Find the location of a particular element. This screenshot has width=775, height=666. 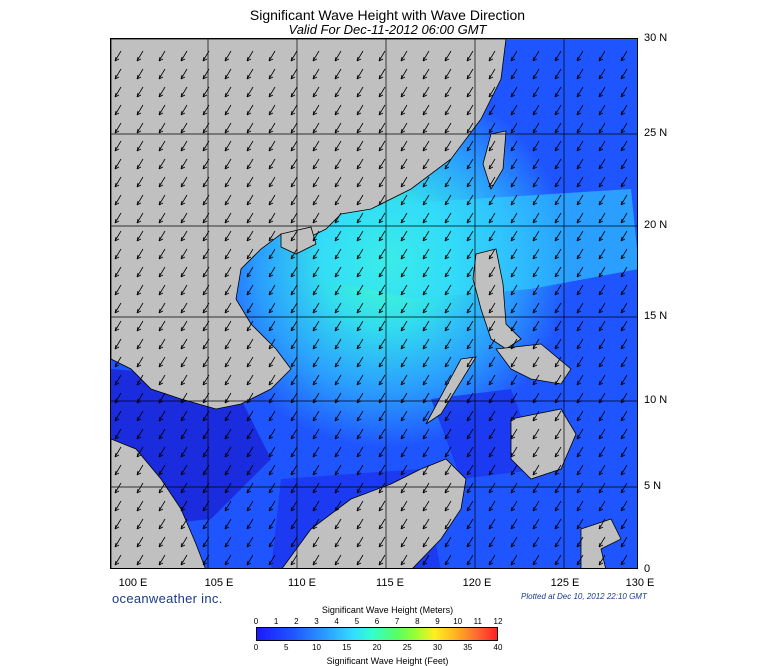

colorbar-feet-tick: 35 is located at coordinates (468, 647).